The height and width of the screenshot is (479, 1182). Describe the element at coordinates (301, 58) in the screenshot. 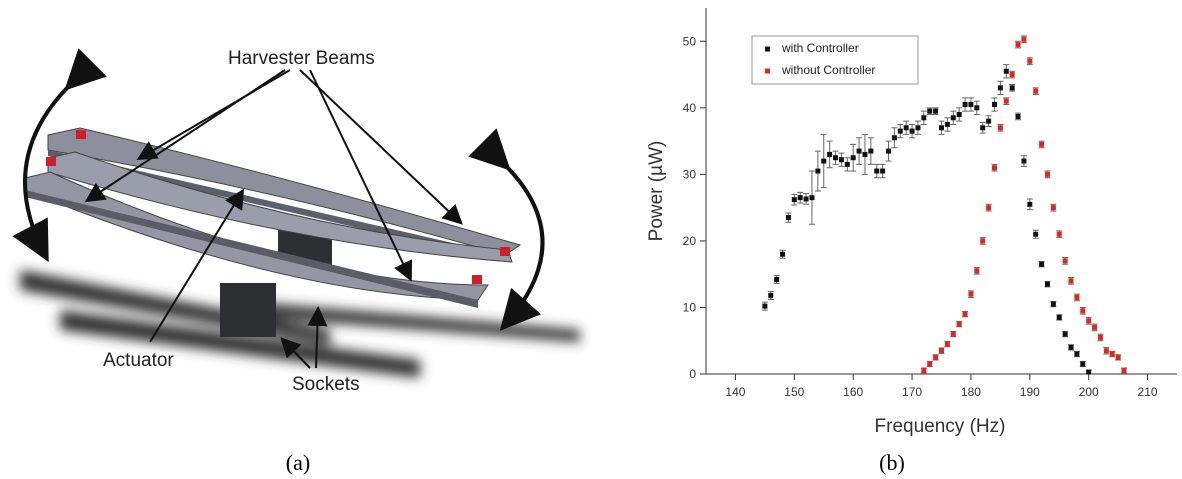

I see `beams-label: Harvester Beams` at that location.